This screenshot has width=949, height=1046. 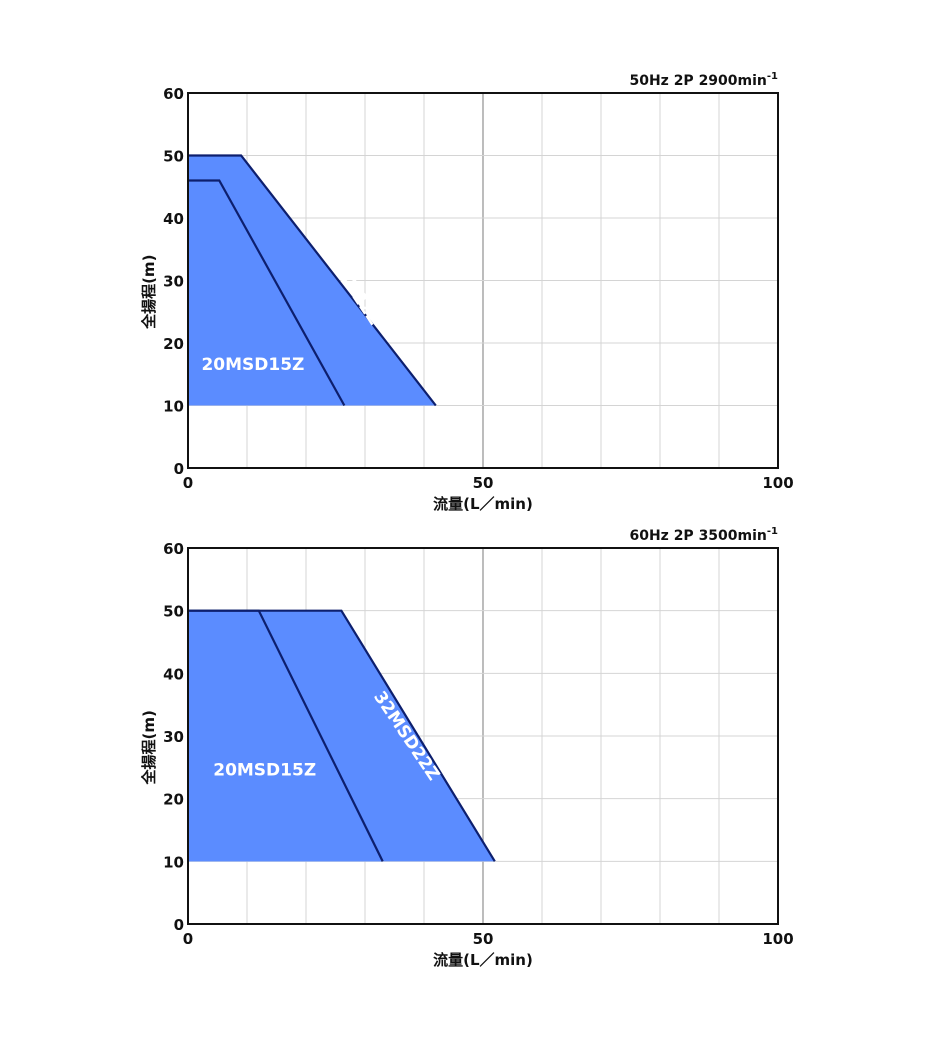 What do you see at coordinates (703, 80) in the screenshot?
I see `operating-condition: 50Hz 2P 2900min-1` at bounding box center [703, 80].